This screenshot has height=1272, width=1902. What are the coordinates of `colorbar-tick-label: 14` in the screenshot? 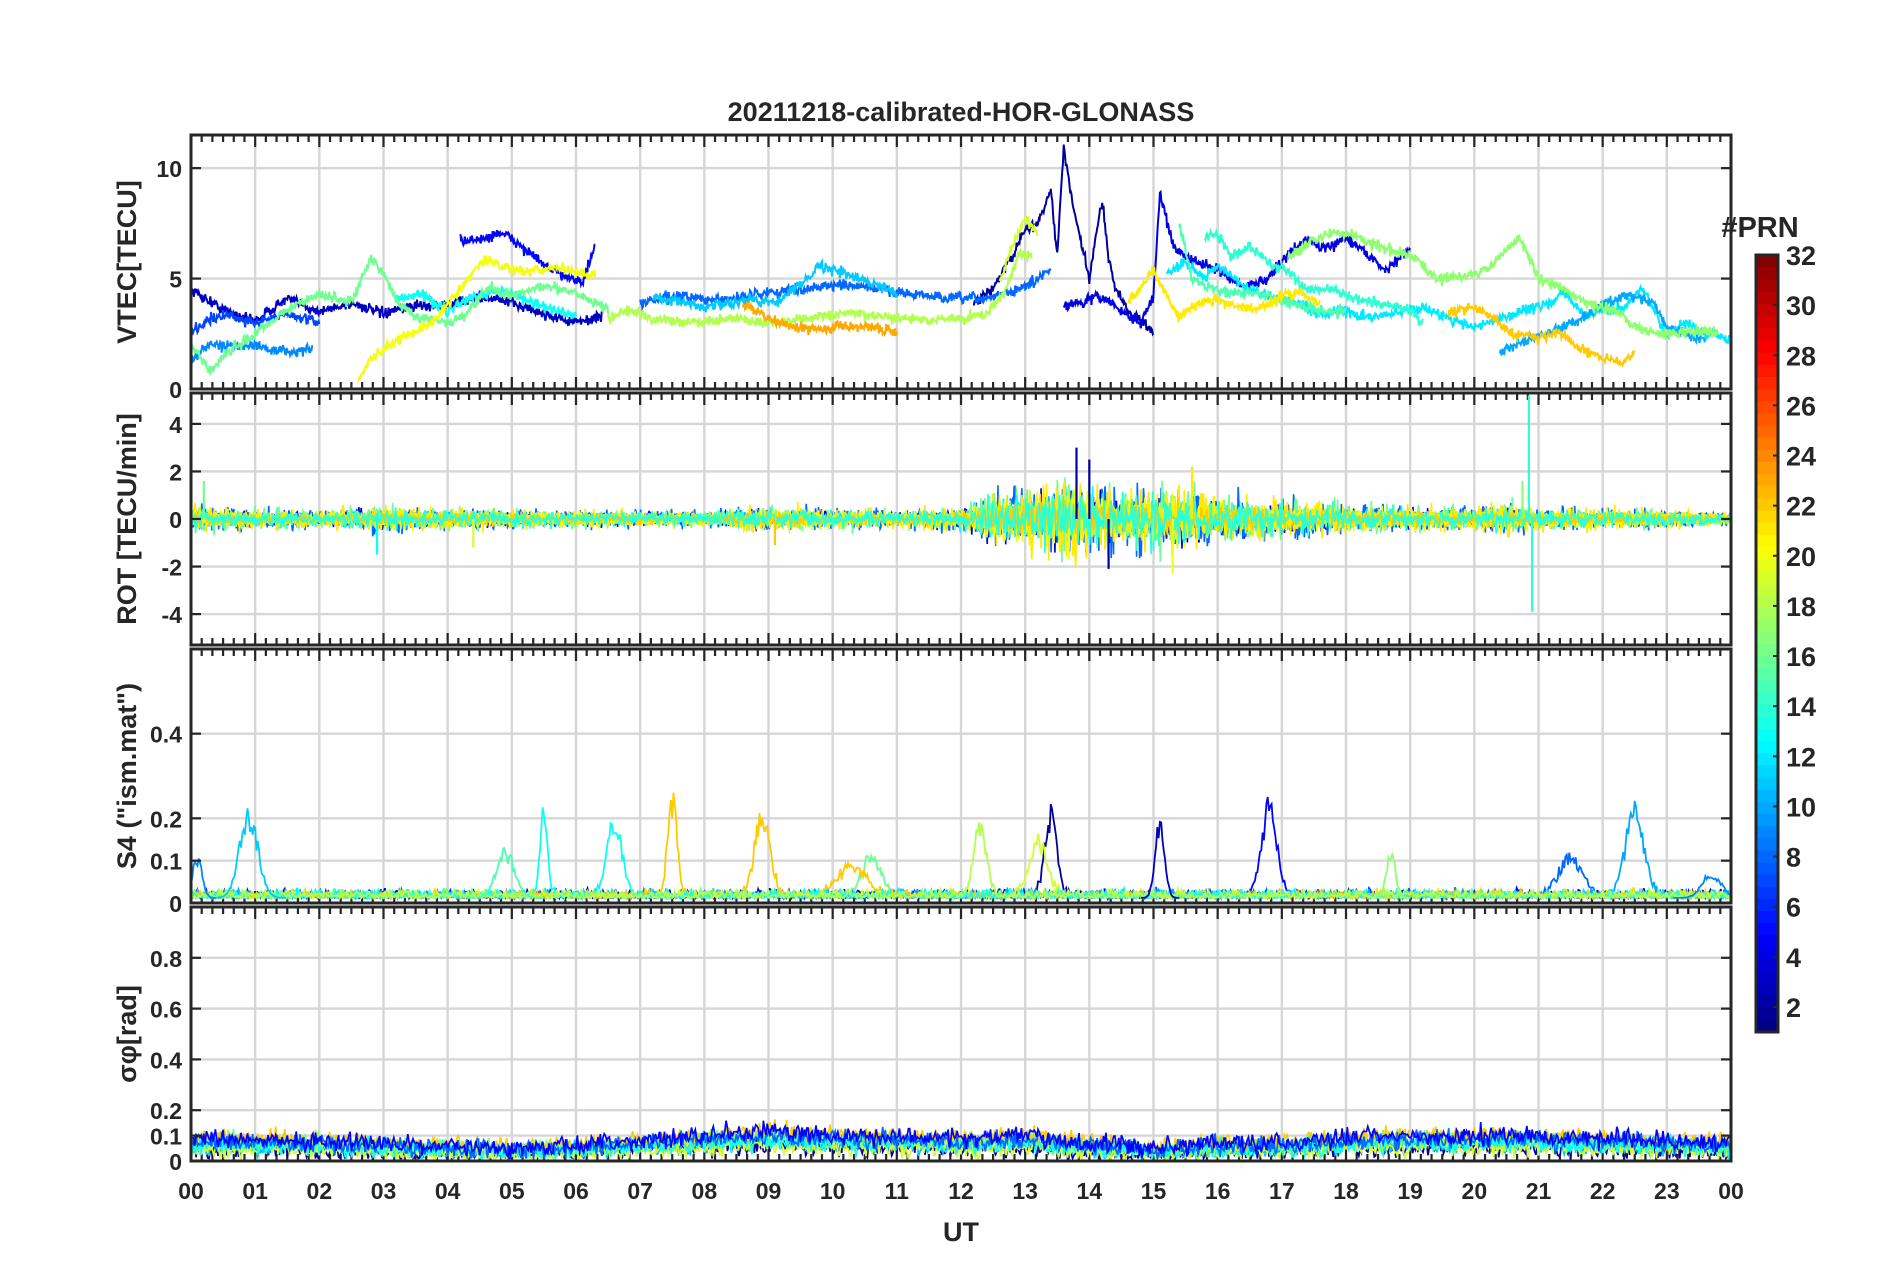 It's located at (1801, 707).